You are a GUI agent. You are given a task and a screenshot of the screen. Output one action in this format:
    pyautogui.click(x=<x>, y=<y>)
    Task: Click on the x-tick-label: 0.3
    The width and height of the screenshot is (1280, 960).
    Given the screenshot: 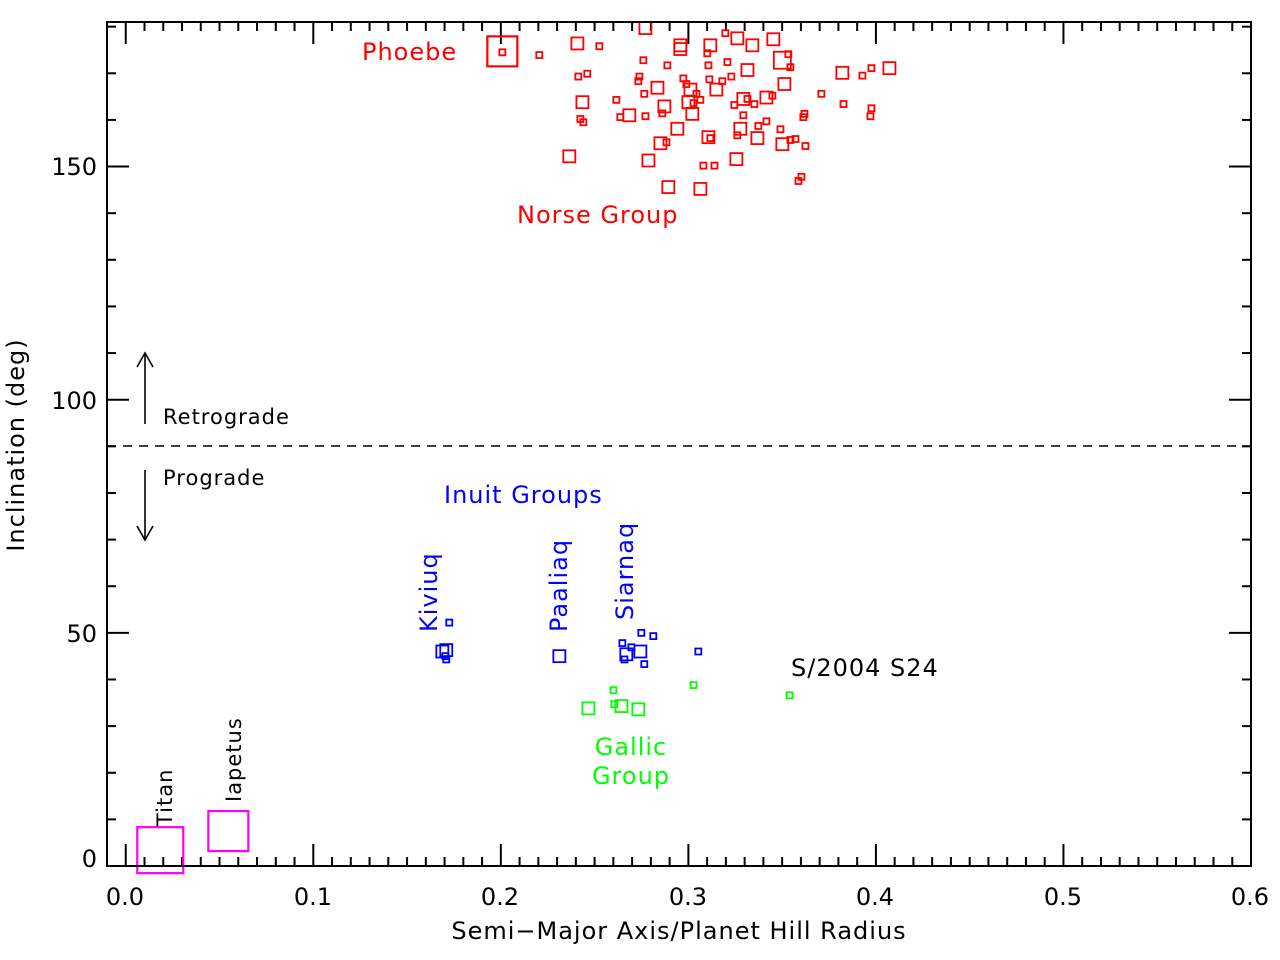 What is the action you would take?
    pyautogui.click(x=688, y=897)
    